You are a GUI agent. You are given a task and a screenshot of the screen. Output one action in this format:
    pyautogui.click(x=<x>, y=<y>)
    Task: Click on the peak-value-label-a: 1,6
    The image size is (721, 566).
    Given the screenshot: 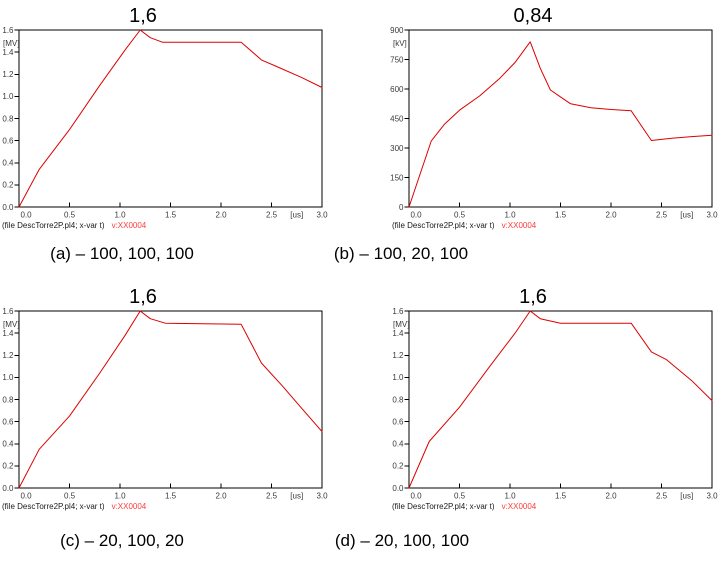 What is the action you would take?
    pyautogui.click(x=143, y=16)
    